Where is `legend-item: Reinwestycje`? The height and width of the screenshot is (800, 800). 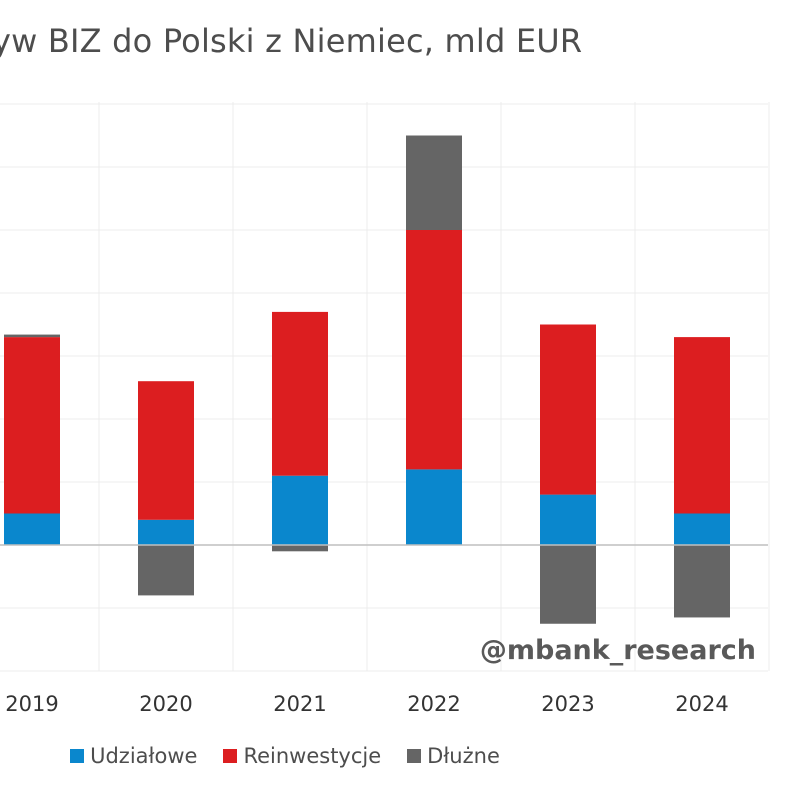 legend-item: Reinwestycje is located at coordinates (302, 756).